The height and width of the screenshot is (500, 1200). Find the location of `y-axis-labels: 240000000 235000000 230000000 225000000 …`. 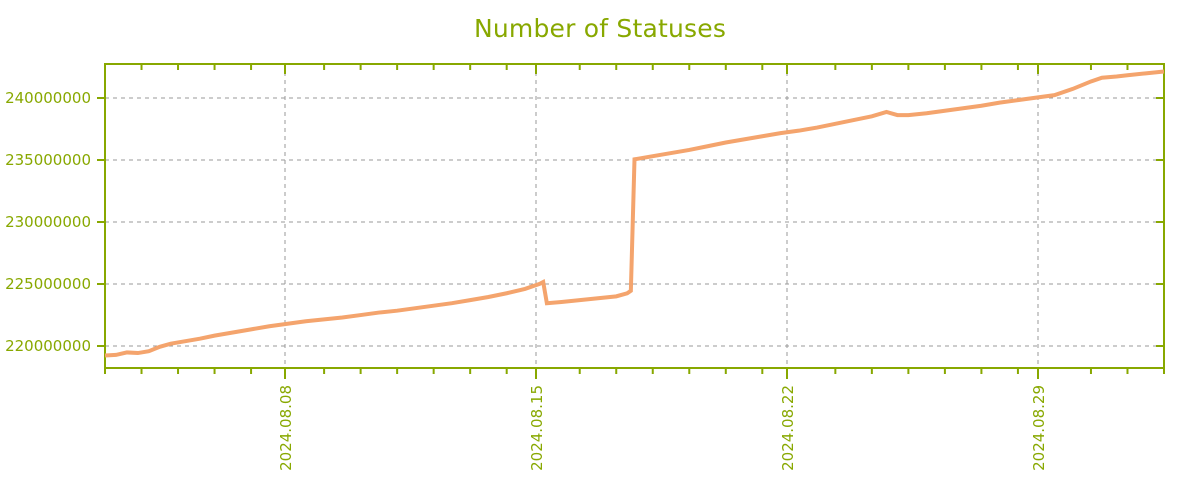

y-axis-labels: 240000000 235000000 230000000 225000000 … is located at coordinates (48, 222).